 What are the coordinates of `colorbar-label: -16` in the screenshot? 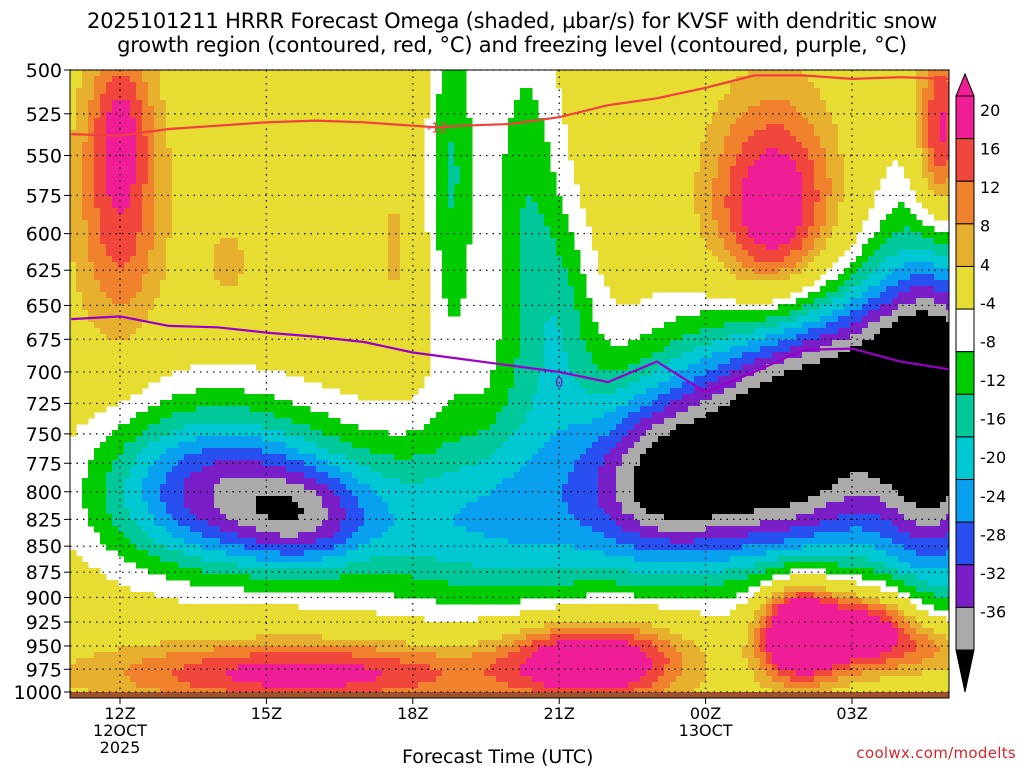 It's located at (993, 419).